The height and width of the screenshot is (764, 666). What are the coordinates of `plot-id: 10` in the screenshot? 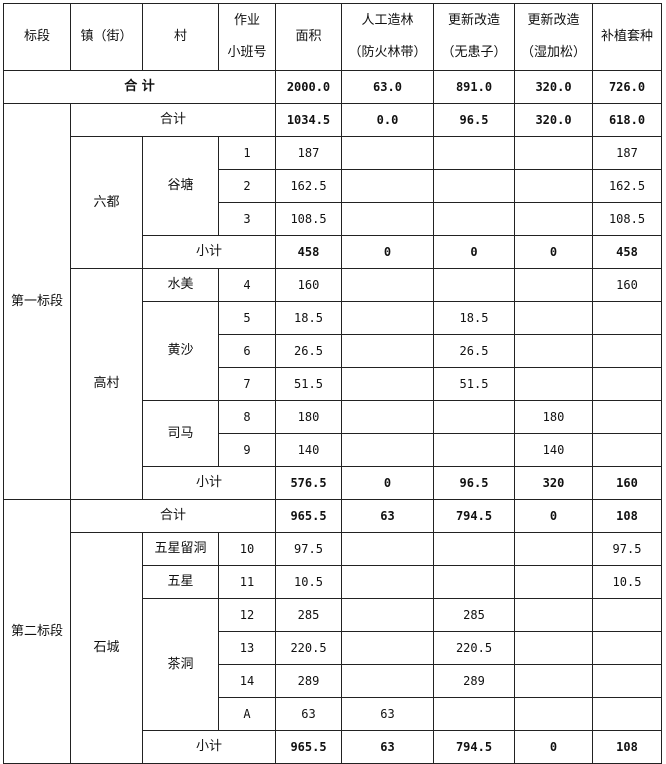 It's located at (247, 549).